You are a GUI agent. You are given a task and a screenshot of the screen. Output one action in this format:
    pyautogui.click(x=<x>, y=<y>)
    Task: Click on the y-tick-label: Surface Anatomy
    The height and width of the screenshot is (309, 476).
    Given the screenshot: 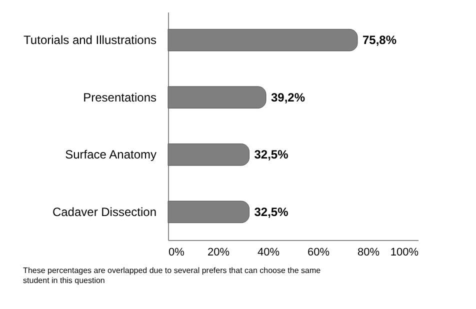 What is the action you would take?
    pyautogui.click(x=110, y=155)
    